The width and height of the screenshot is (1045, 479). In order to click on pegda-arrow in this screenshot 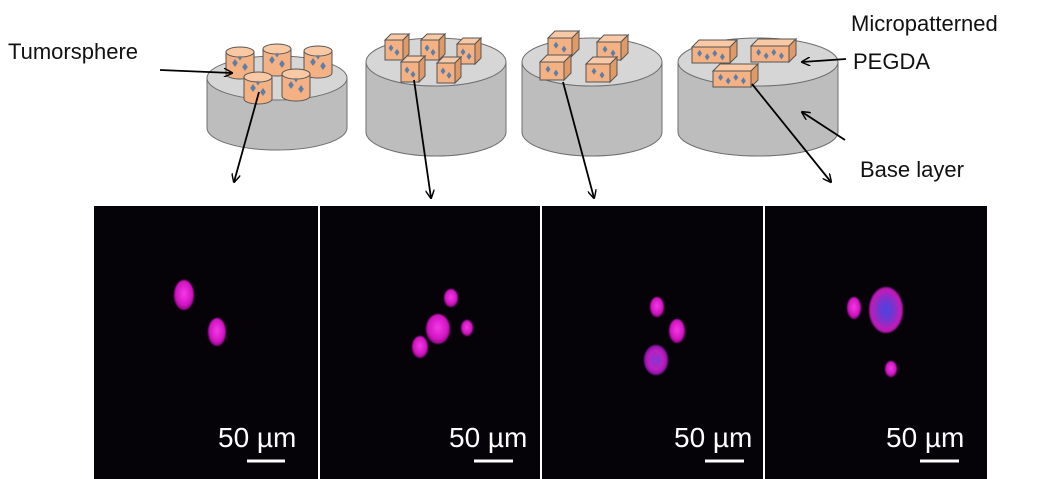, I will do `click(824, 60)`.